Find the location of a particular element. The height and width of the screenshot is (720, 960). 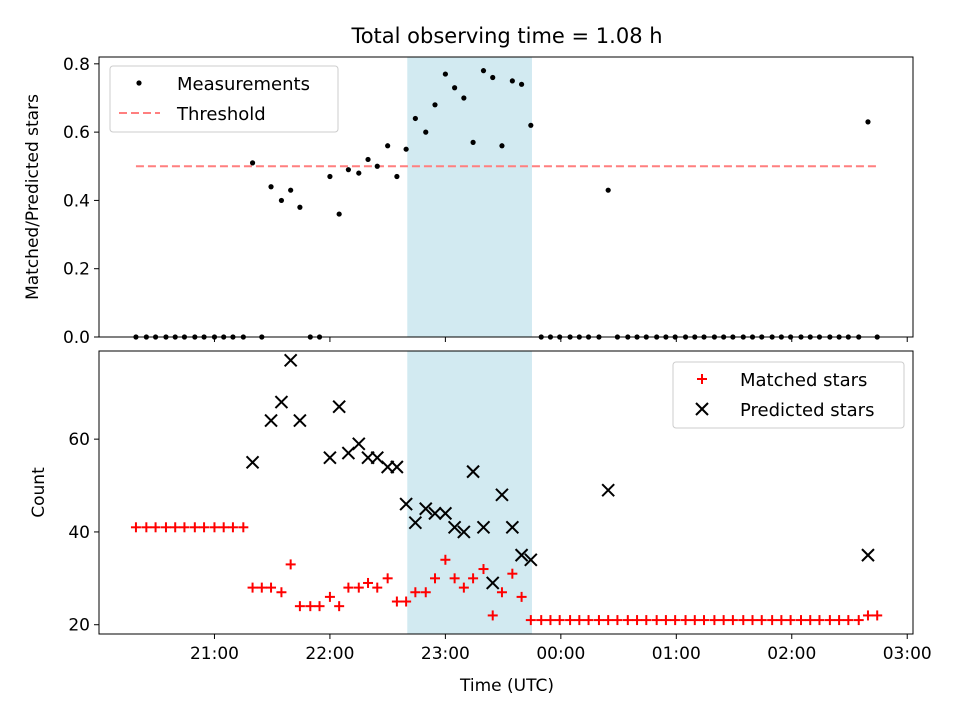

bot-ytick-label: 40 is located at coordinates (79, 533).